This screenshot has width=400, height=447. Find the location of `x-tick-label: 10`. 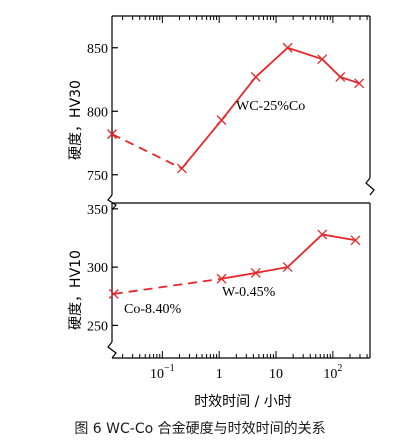

x-tick-label: 10 is located at coordinates (276, 374).